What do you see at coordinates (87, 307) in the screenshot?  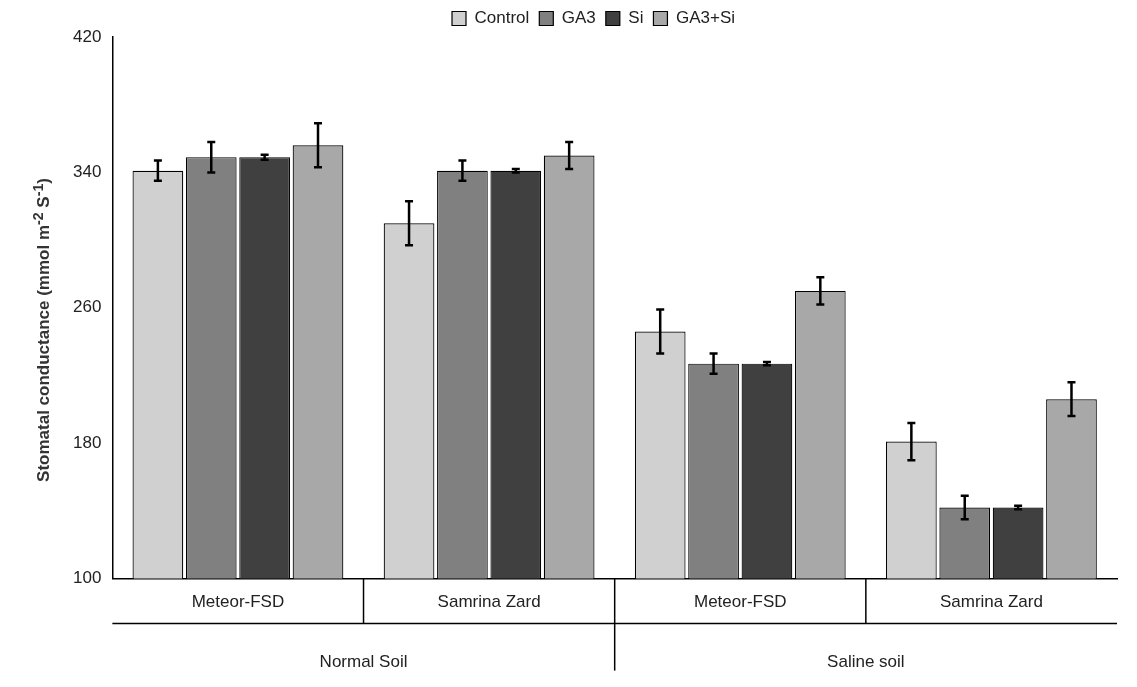 I see `y-tick-label: 260` at bounding box center [87, 307].